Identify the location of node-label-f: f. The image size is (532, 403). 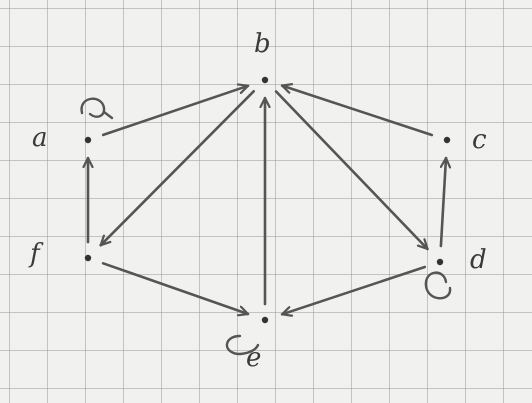
(36, 254).